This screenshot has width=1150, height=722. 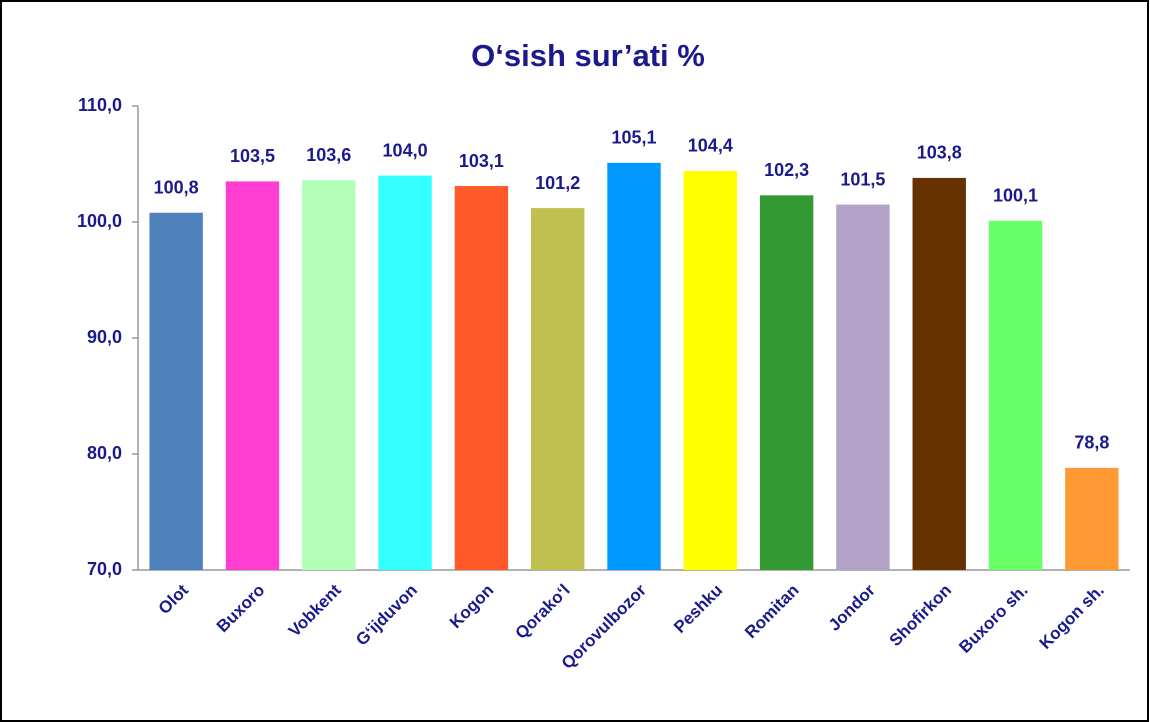 What do you see at coordinates (104, 453) in the screenshot?
I see `y-tick-label: 80,0` at bounding box center [104, 453].